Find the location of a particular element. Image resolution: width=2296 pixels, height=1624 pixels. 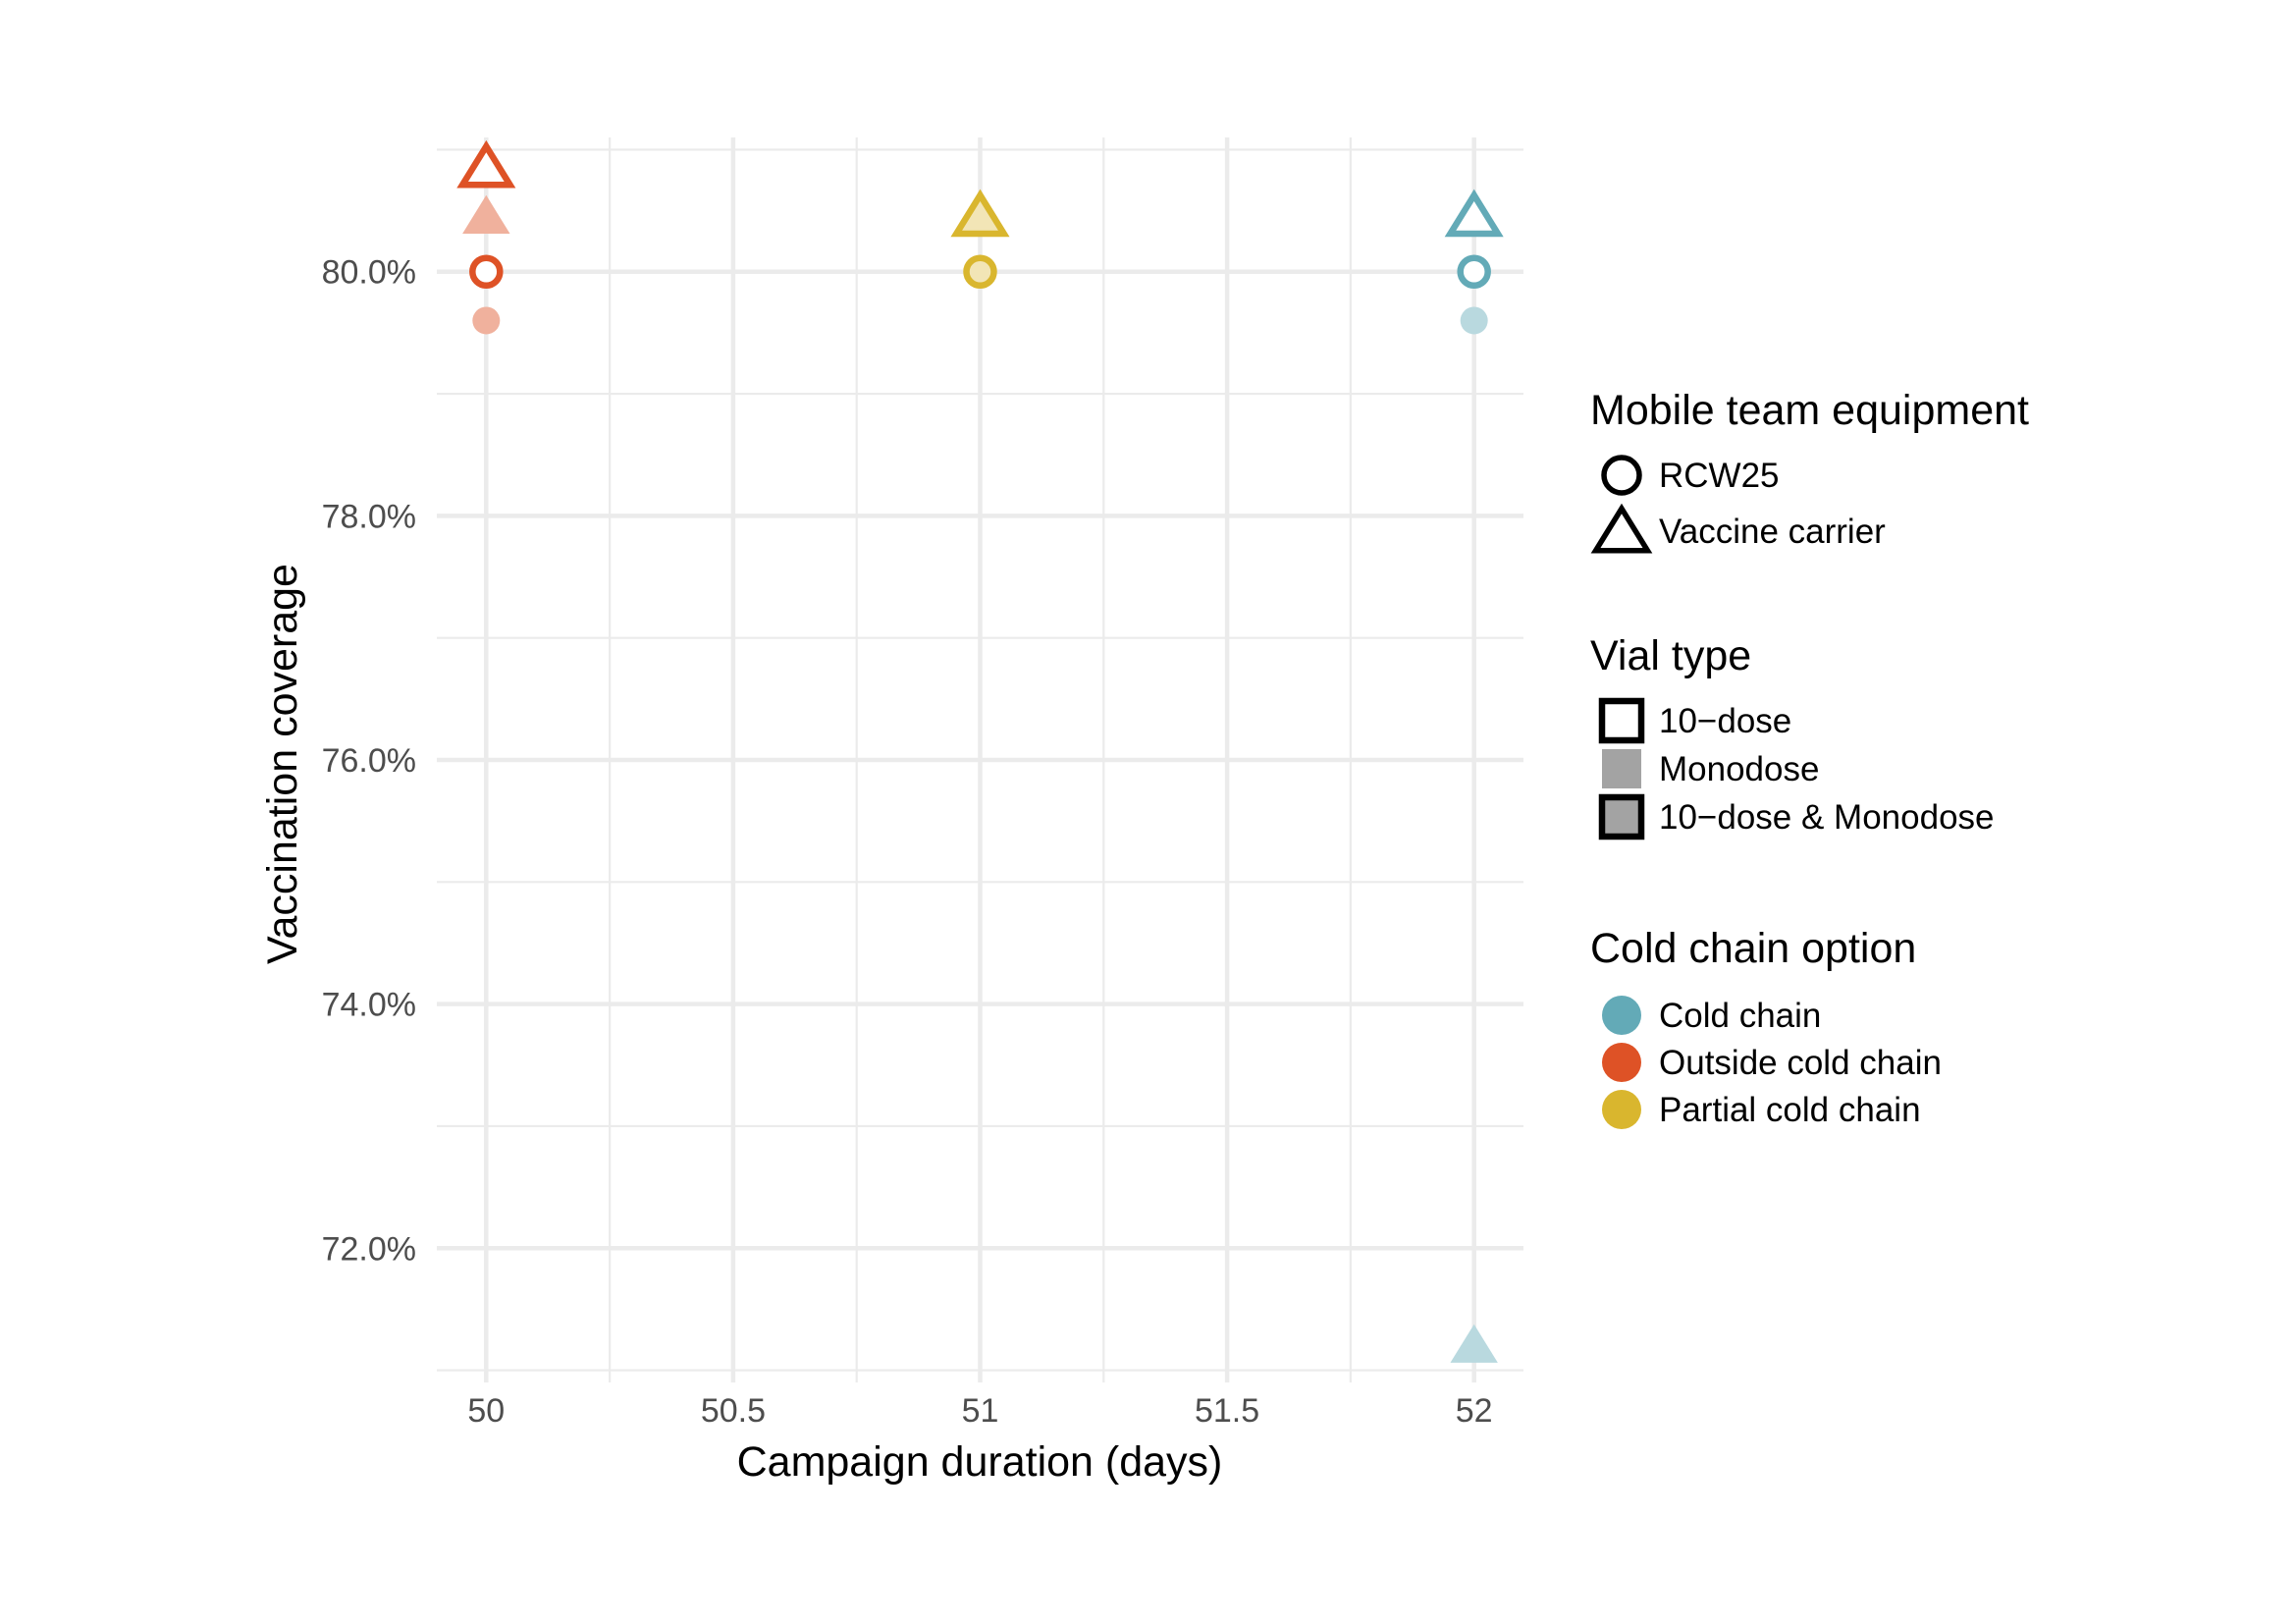

y-tick-label: 76.0% is located at coordinates (369, 761).